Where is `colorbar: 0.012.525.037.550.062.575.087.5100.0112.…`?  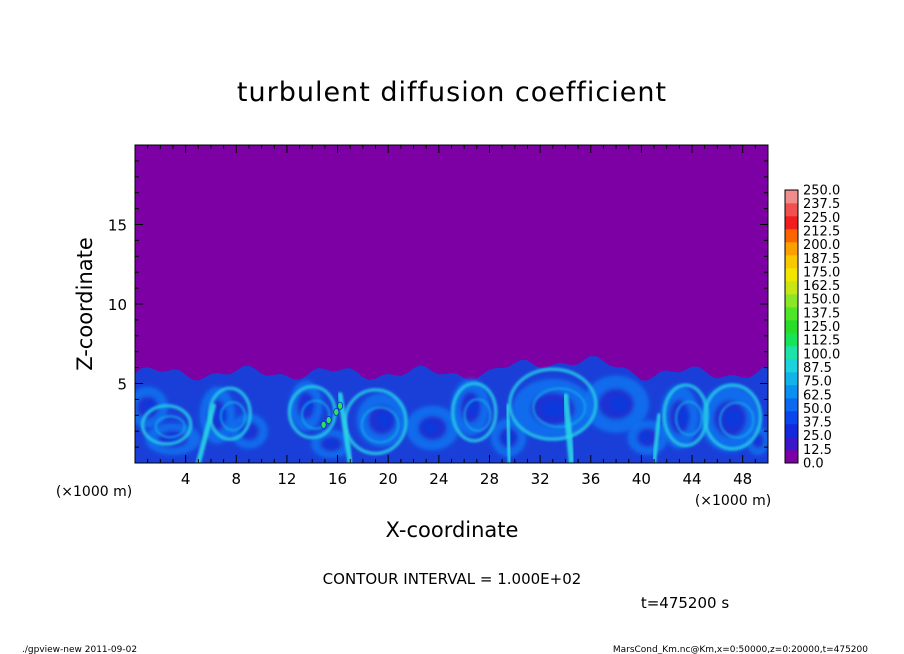
colorbar: 0.012.525.037.550.062.575.087.5100.0112.… is located at coordinates (812, 328).